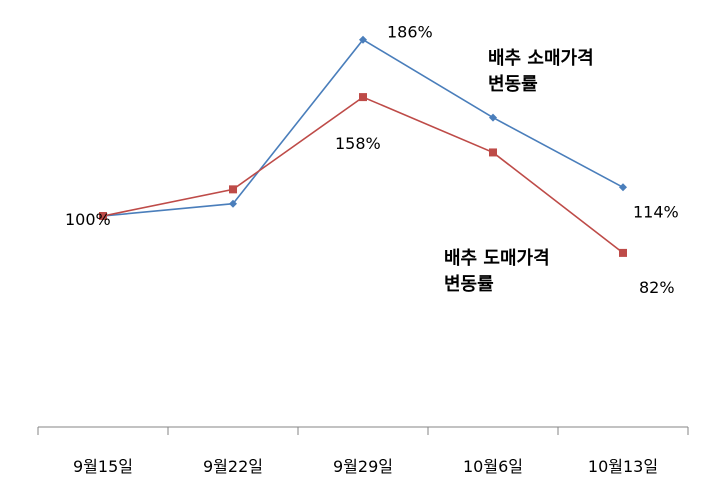 This screenshot has height=503, width=720. Describe the element at coordinates (657, 287) in the screenshot. I see `data-label: 82%` at that location.